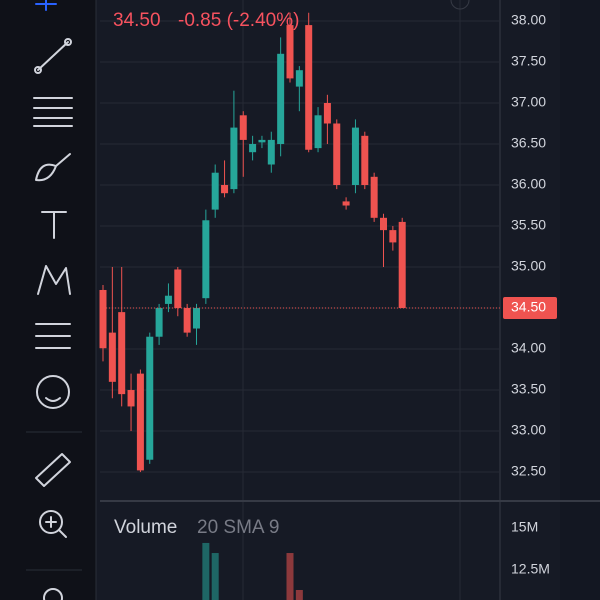 This screenshot has width=600, height=600. What do you see at coordinates (54, 225) in the screenshot?
I see `text-icon` at bounding box center [54, 225].